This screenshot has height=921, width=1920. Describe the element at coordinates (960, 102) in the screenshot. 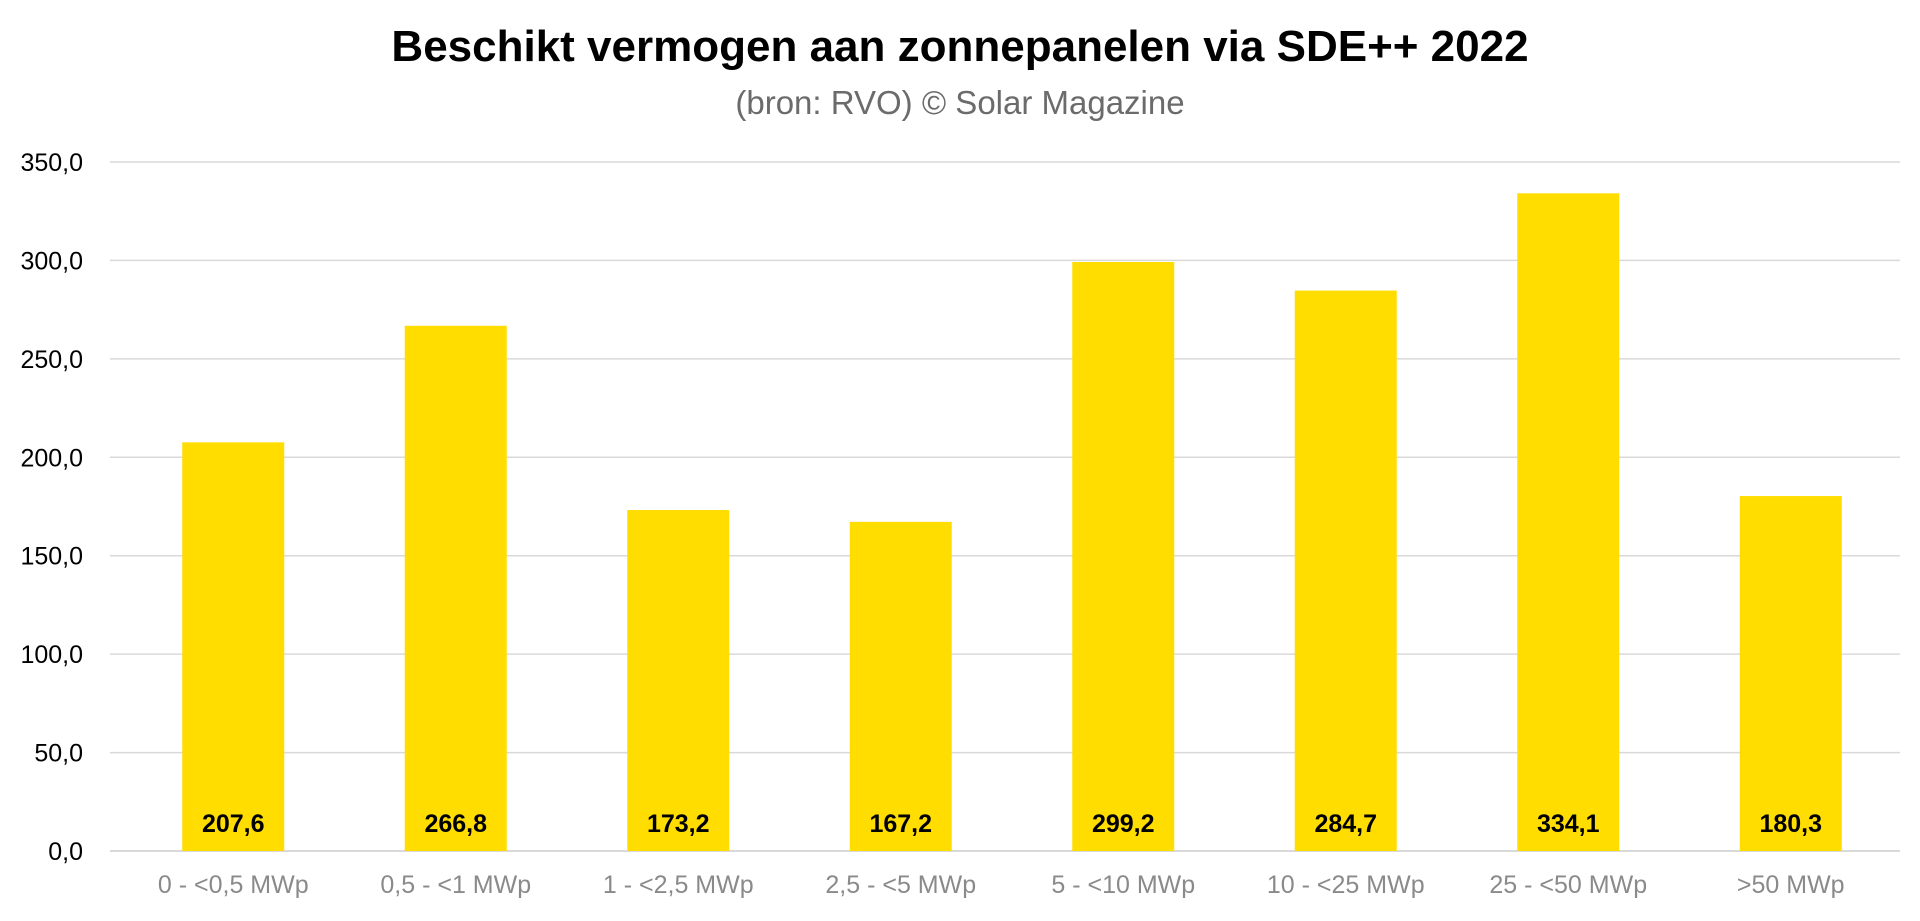

I see `chart-subtitle: (bron: RVO) © Solar Magazine` at that location.